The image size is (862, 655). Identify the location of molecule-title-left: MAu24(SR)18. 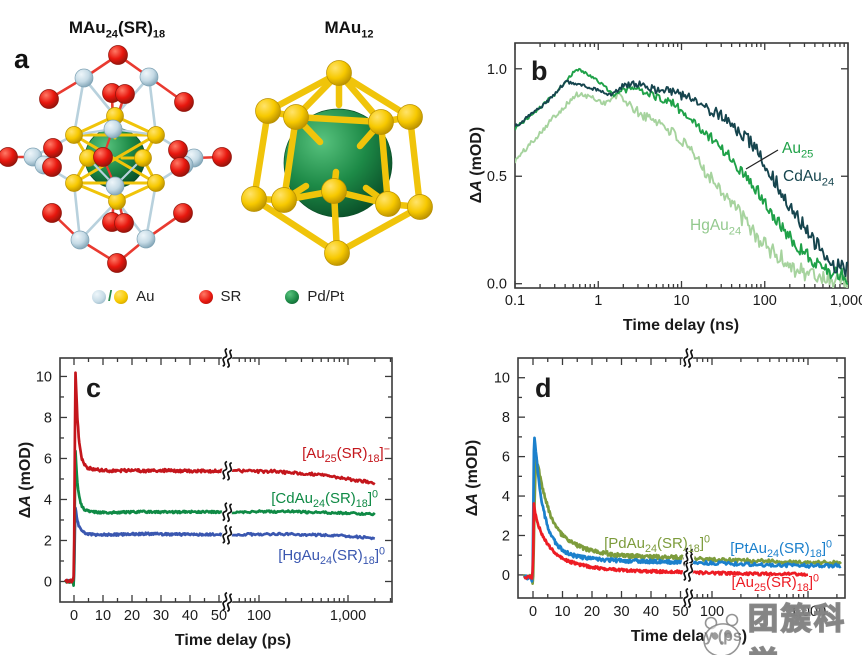
(117, 29).